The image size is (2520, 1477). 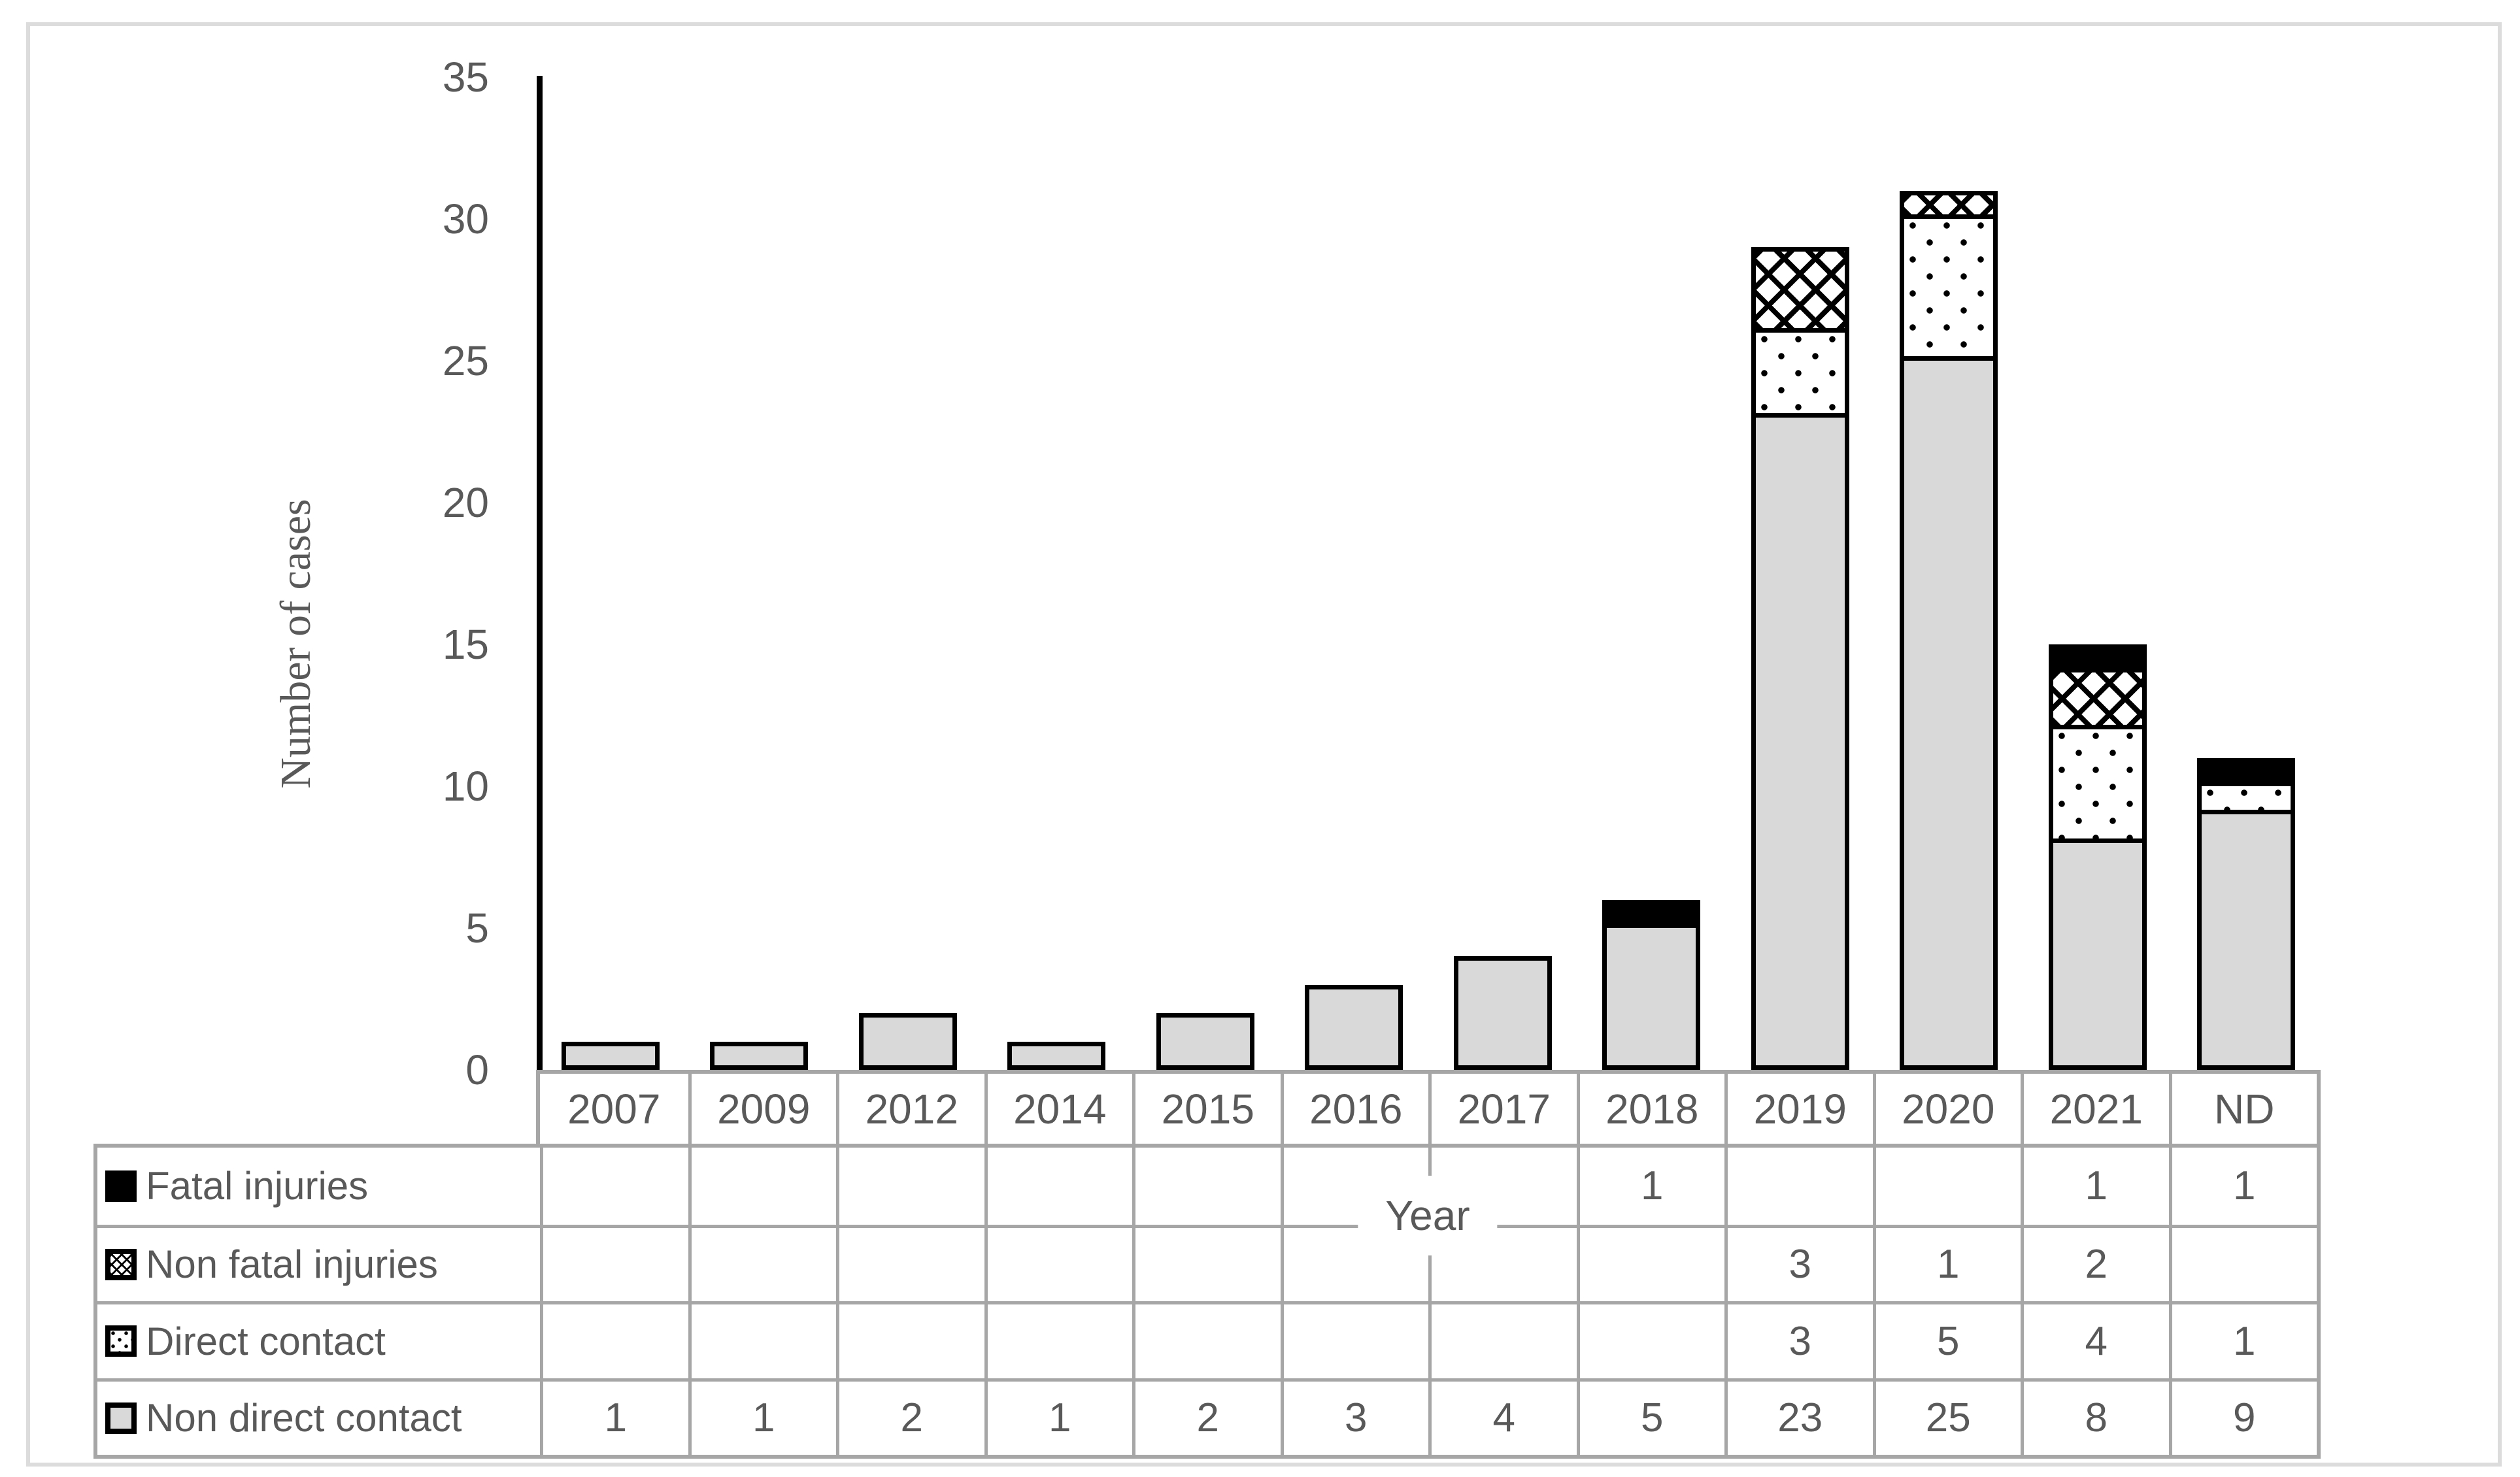 What do you see at coordinates (1058, 1109) in the screenshot?
I see `x-category-label: 2014` at bounding box center [1058, 1109].